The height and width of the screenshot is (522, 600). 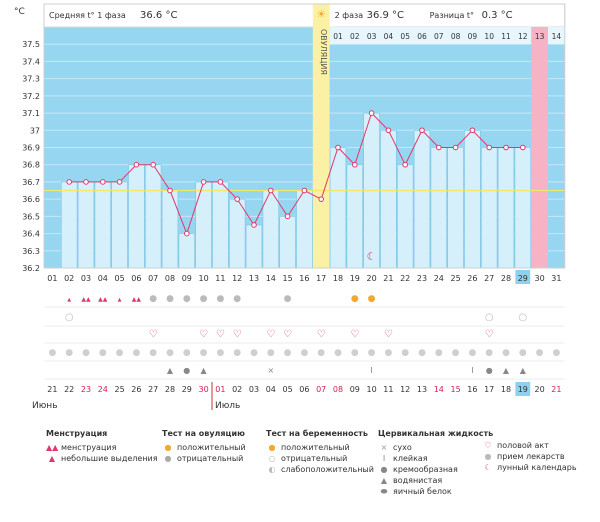 What do you see at coordinates (523, 389) in the screenshot?
I see `highlight-date-box` at bounding box center [523, 389].